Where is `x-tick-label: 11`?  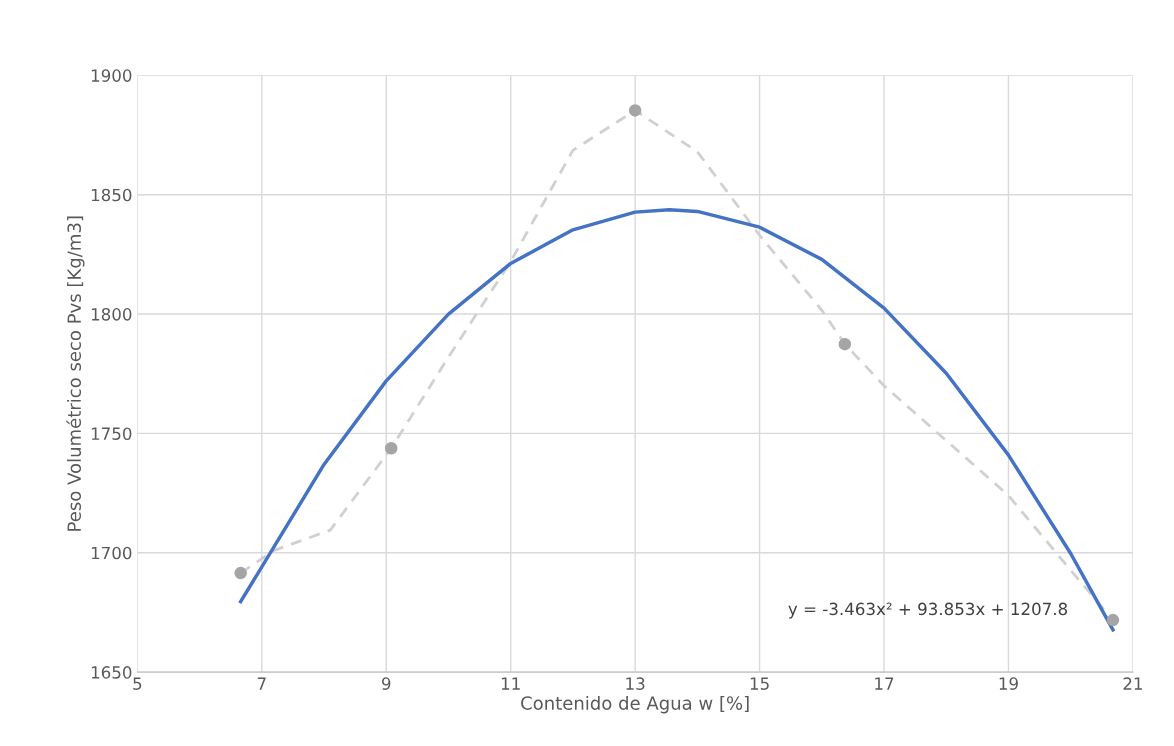
x-tick-label: 11 is located at coordinates (510, 683).